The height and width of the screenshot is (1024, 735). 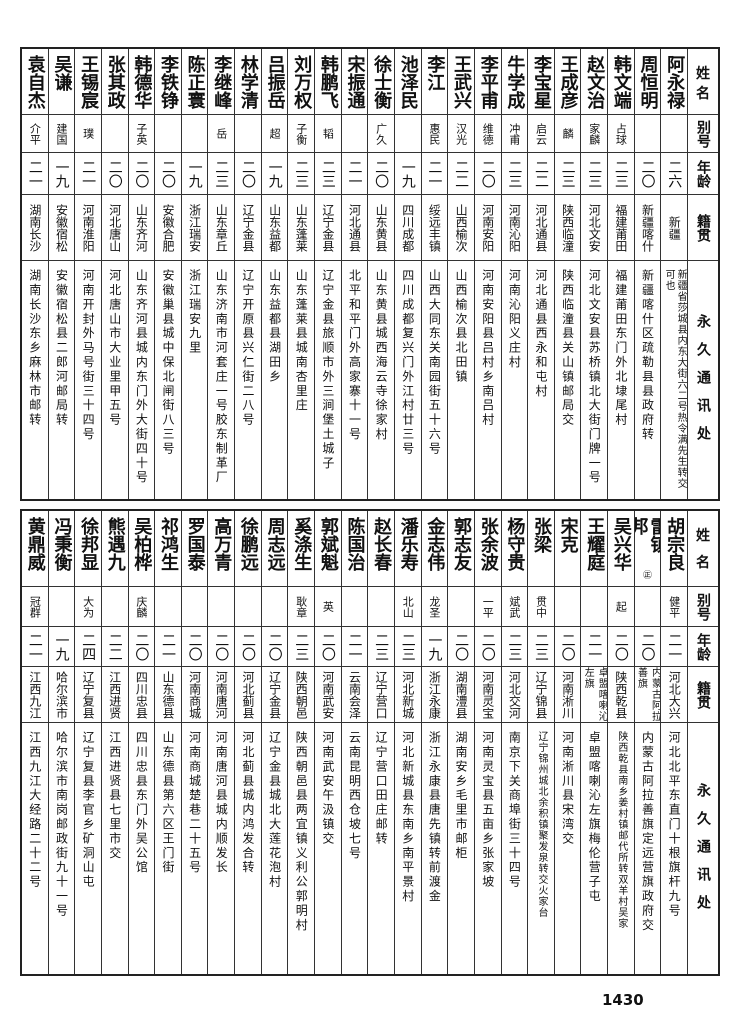 What do you see at coordinates (514, 607) in the screenshot?
I see `person-alias: 斌武` at bounding box center [514, 607].